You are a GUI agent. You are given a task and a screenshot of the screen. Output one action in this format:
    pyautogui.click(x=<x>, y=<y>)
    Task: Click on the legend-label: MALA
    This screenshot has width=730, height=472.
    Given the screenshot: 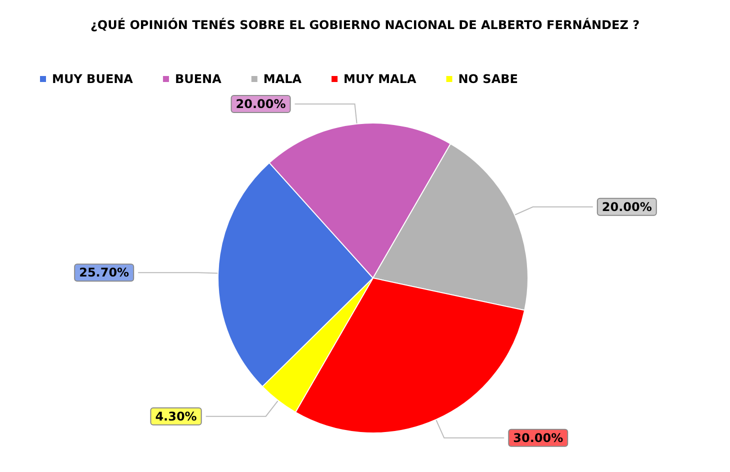 What is the action you would take?
    pyautogui.click(x=282, y=79)
    